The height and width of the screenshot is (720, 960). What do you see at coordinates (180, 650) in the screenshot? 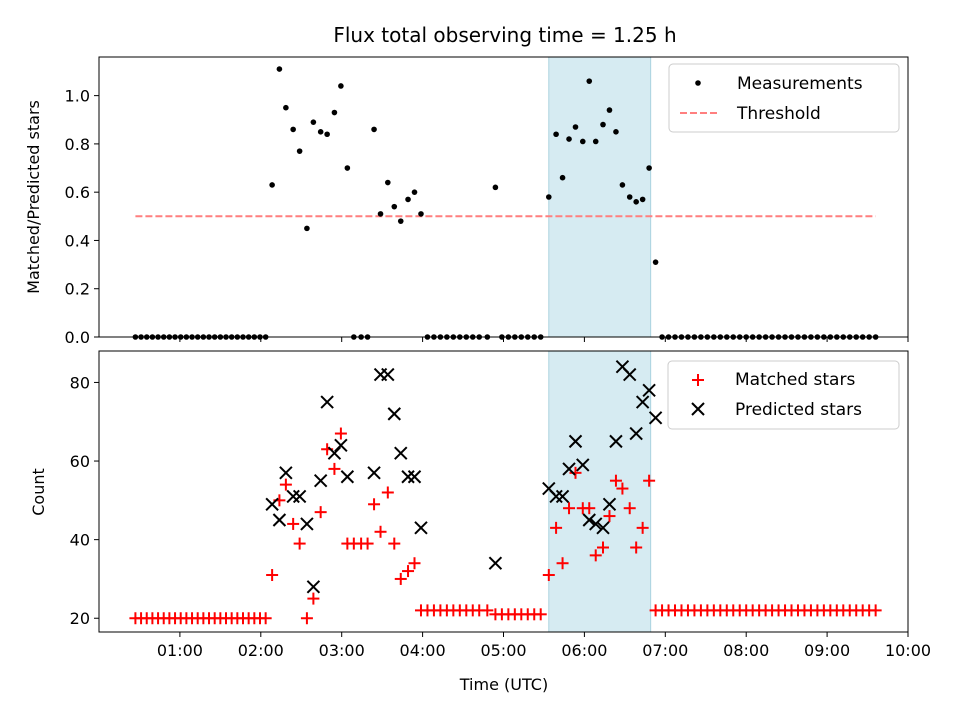
I see `x-tick-label: 01:00` at bounding box center [180, 650].